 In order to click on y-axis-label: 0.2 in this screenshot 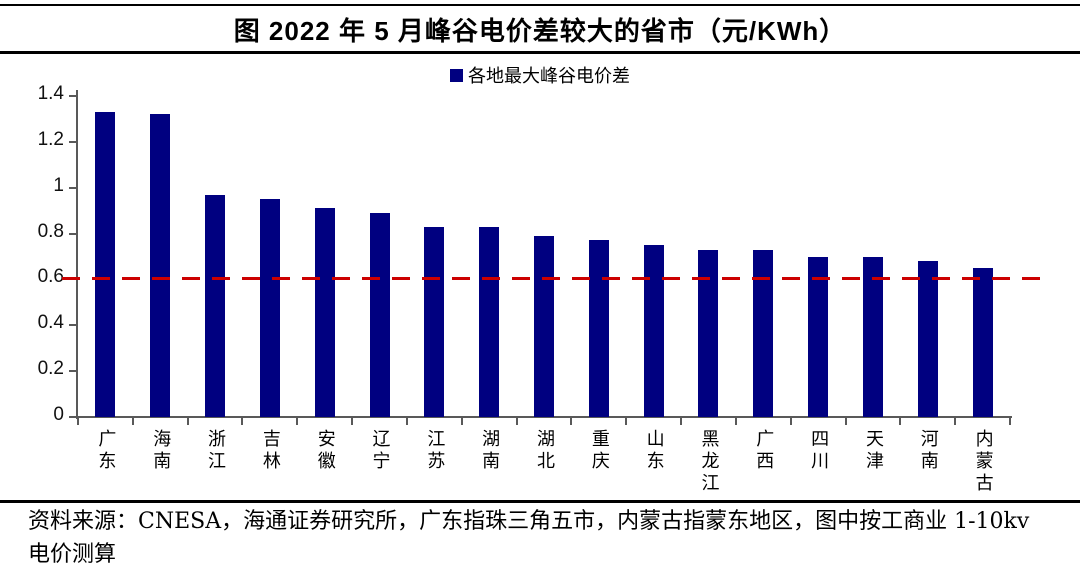, I will do `click(50, 369)`.